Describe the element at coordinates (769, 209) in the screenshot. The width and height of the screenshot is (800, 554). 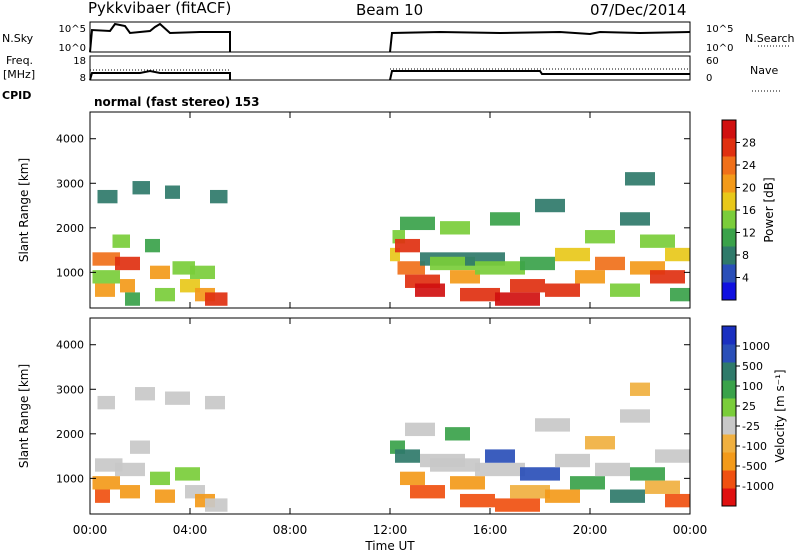
I see `power-colorbar-label: Power [dB]` at that location.